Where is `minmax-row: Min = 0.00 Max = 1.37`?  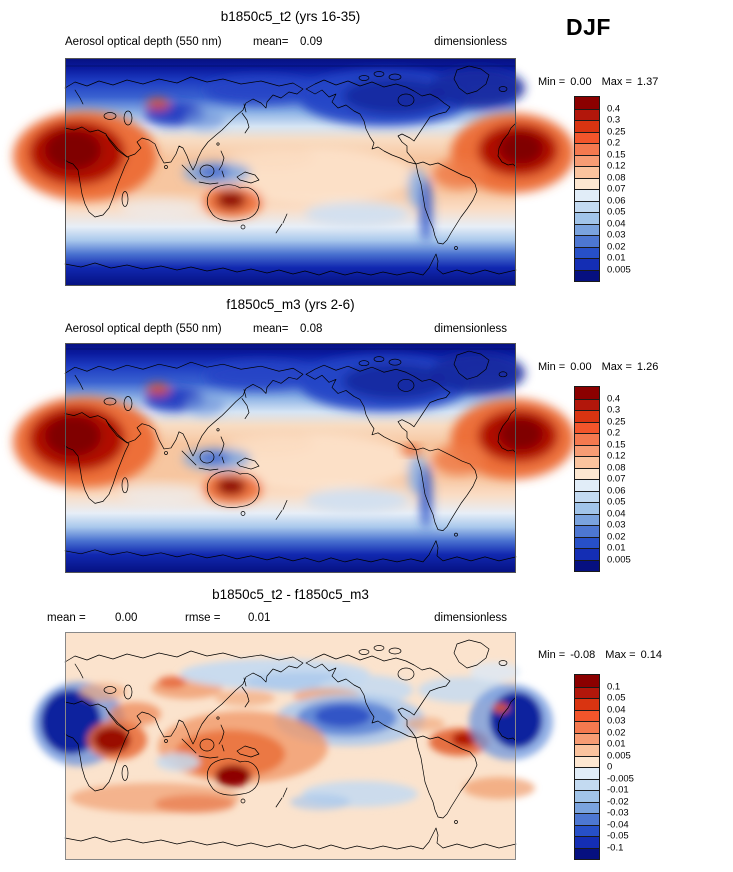
minmax-row: Min = 0.00 Max = 1.37 is located at coordinates (598, 82).